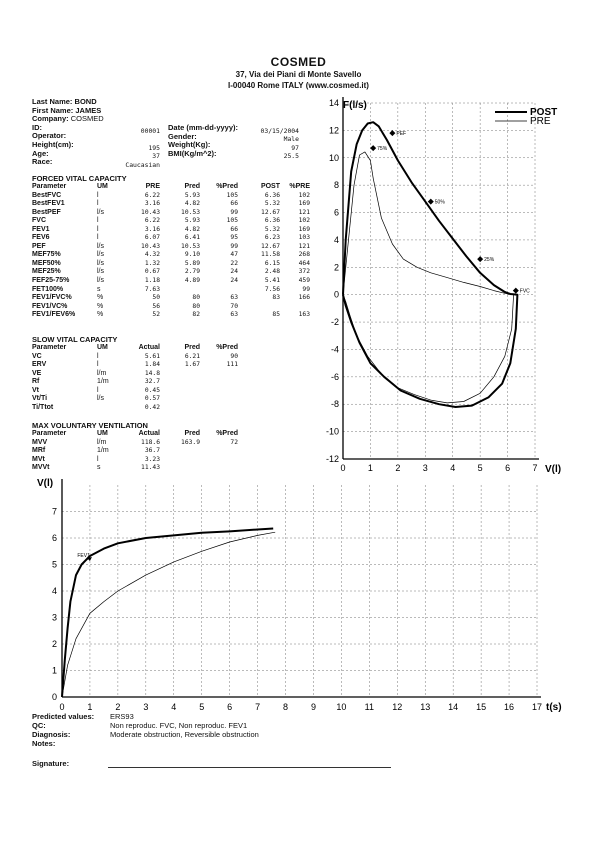 This screenshot has width=597, height=843. What do you see at coordinates (36, 382) in the screenshot?
I see `svc-cell: Rf` at bounding box center [36, 382].